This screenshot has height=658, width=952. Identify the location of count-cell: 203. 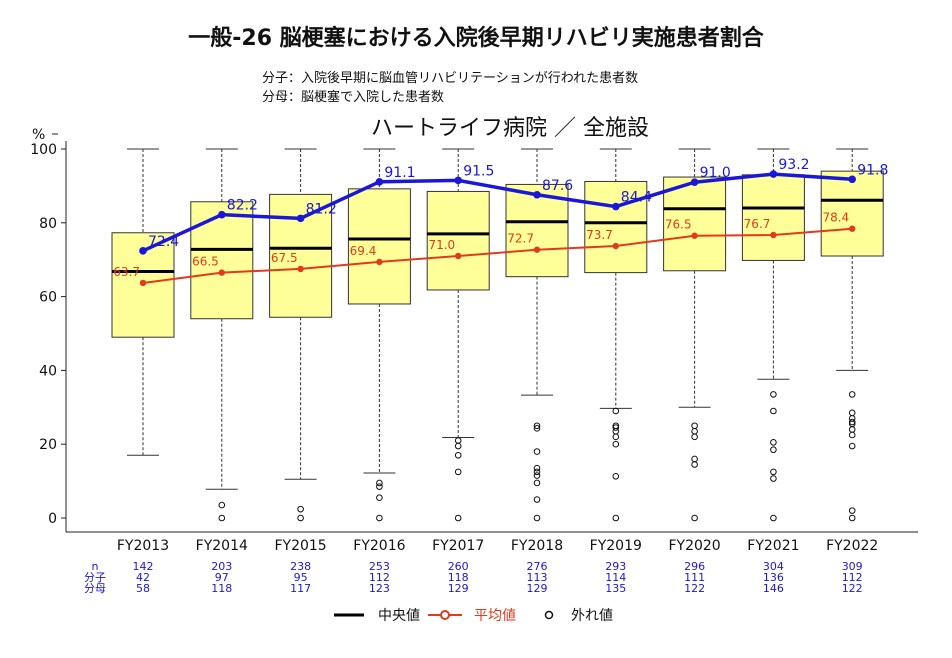
(221, 566).